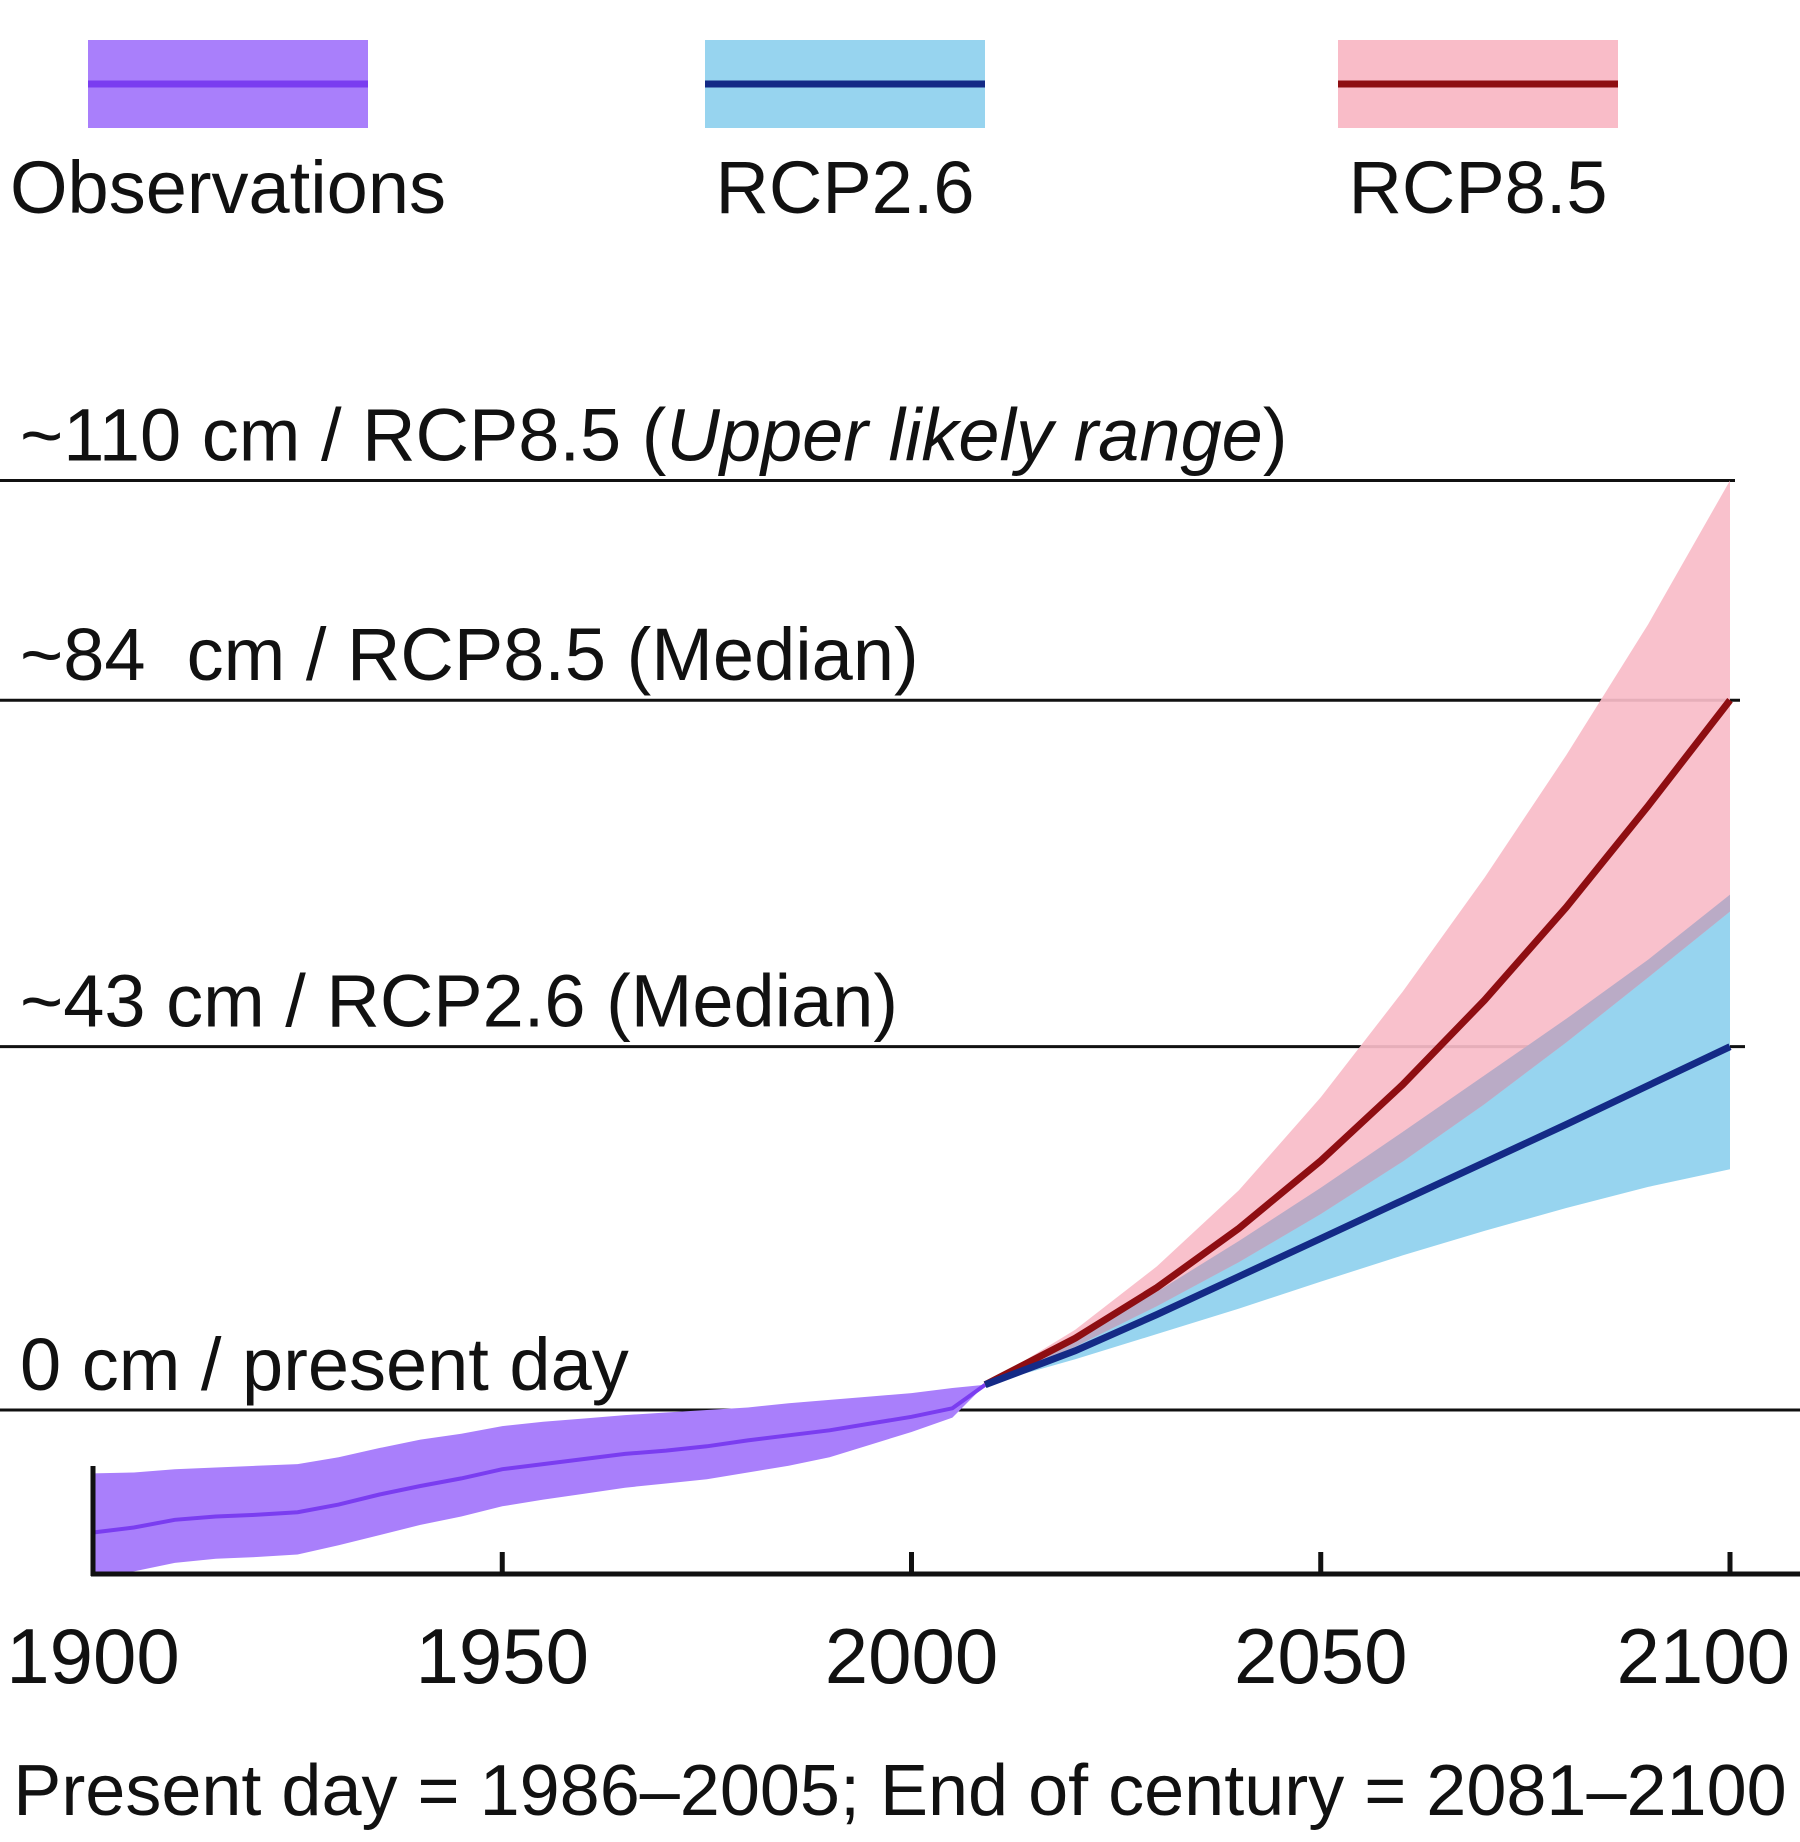 This screenshot has height=1842, width=1800. What do you see at coordinates (469, 654) in the screenshot?
I see `reference-label-84: ~84 cm / RCP8.5 (Median)` at bounding box center [469, 654].